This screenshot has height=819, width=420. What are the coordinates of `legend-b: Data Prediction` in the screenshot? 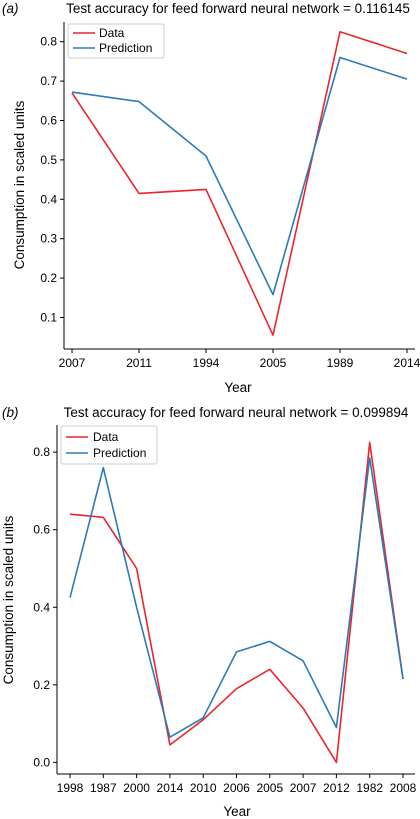 It's located at (109, 445).